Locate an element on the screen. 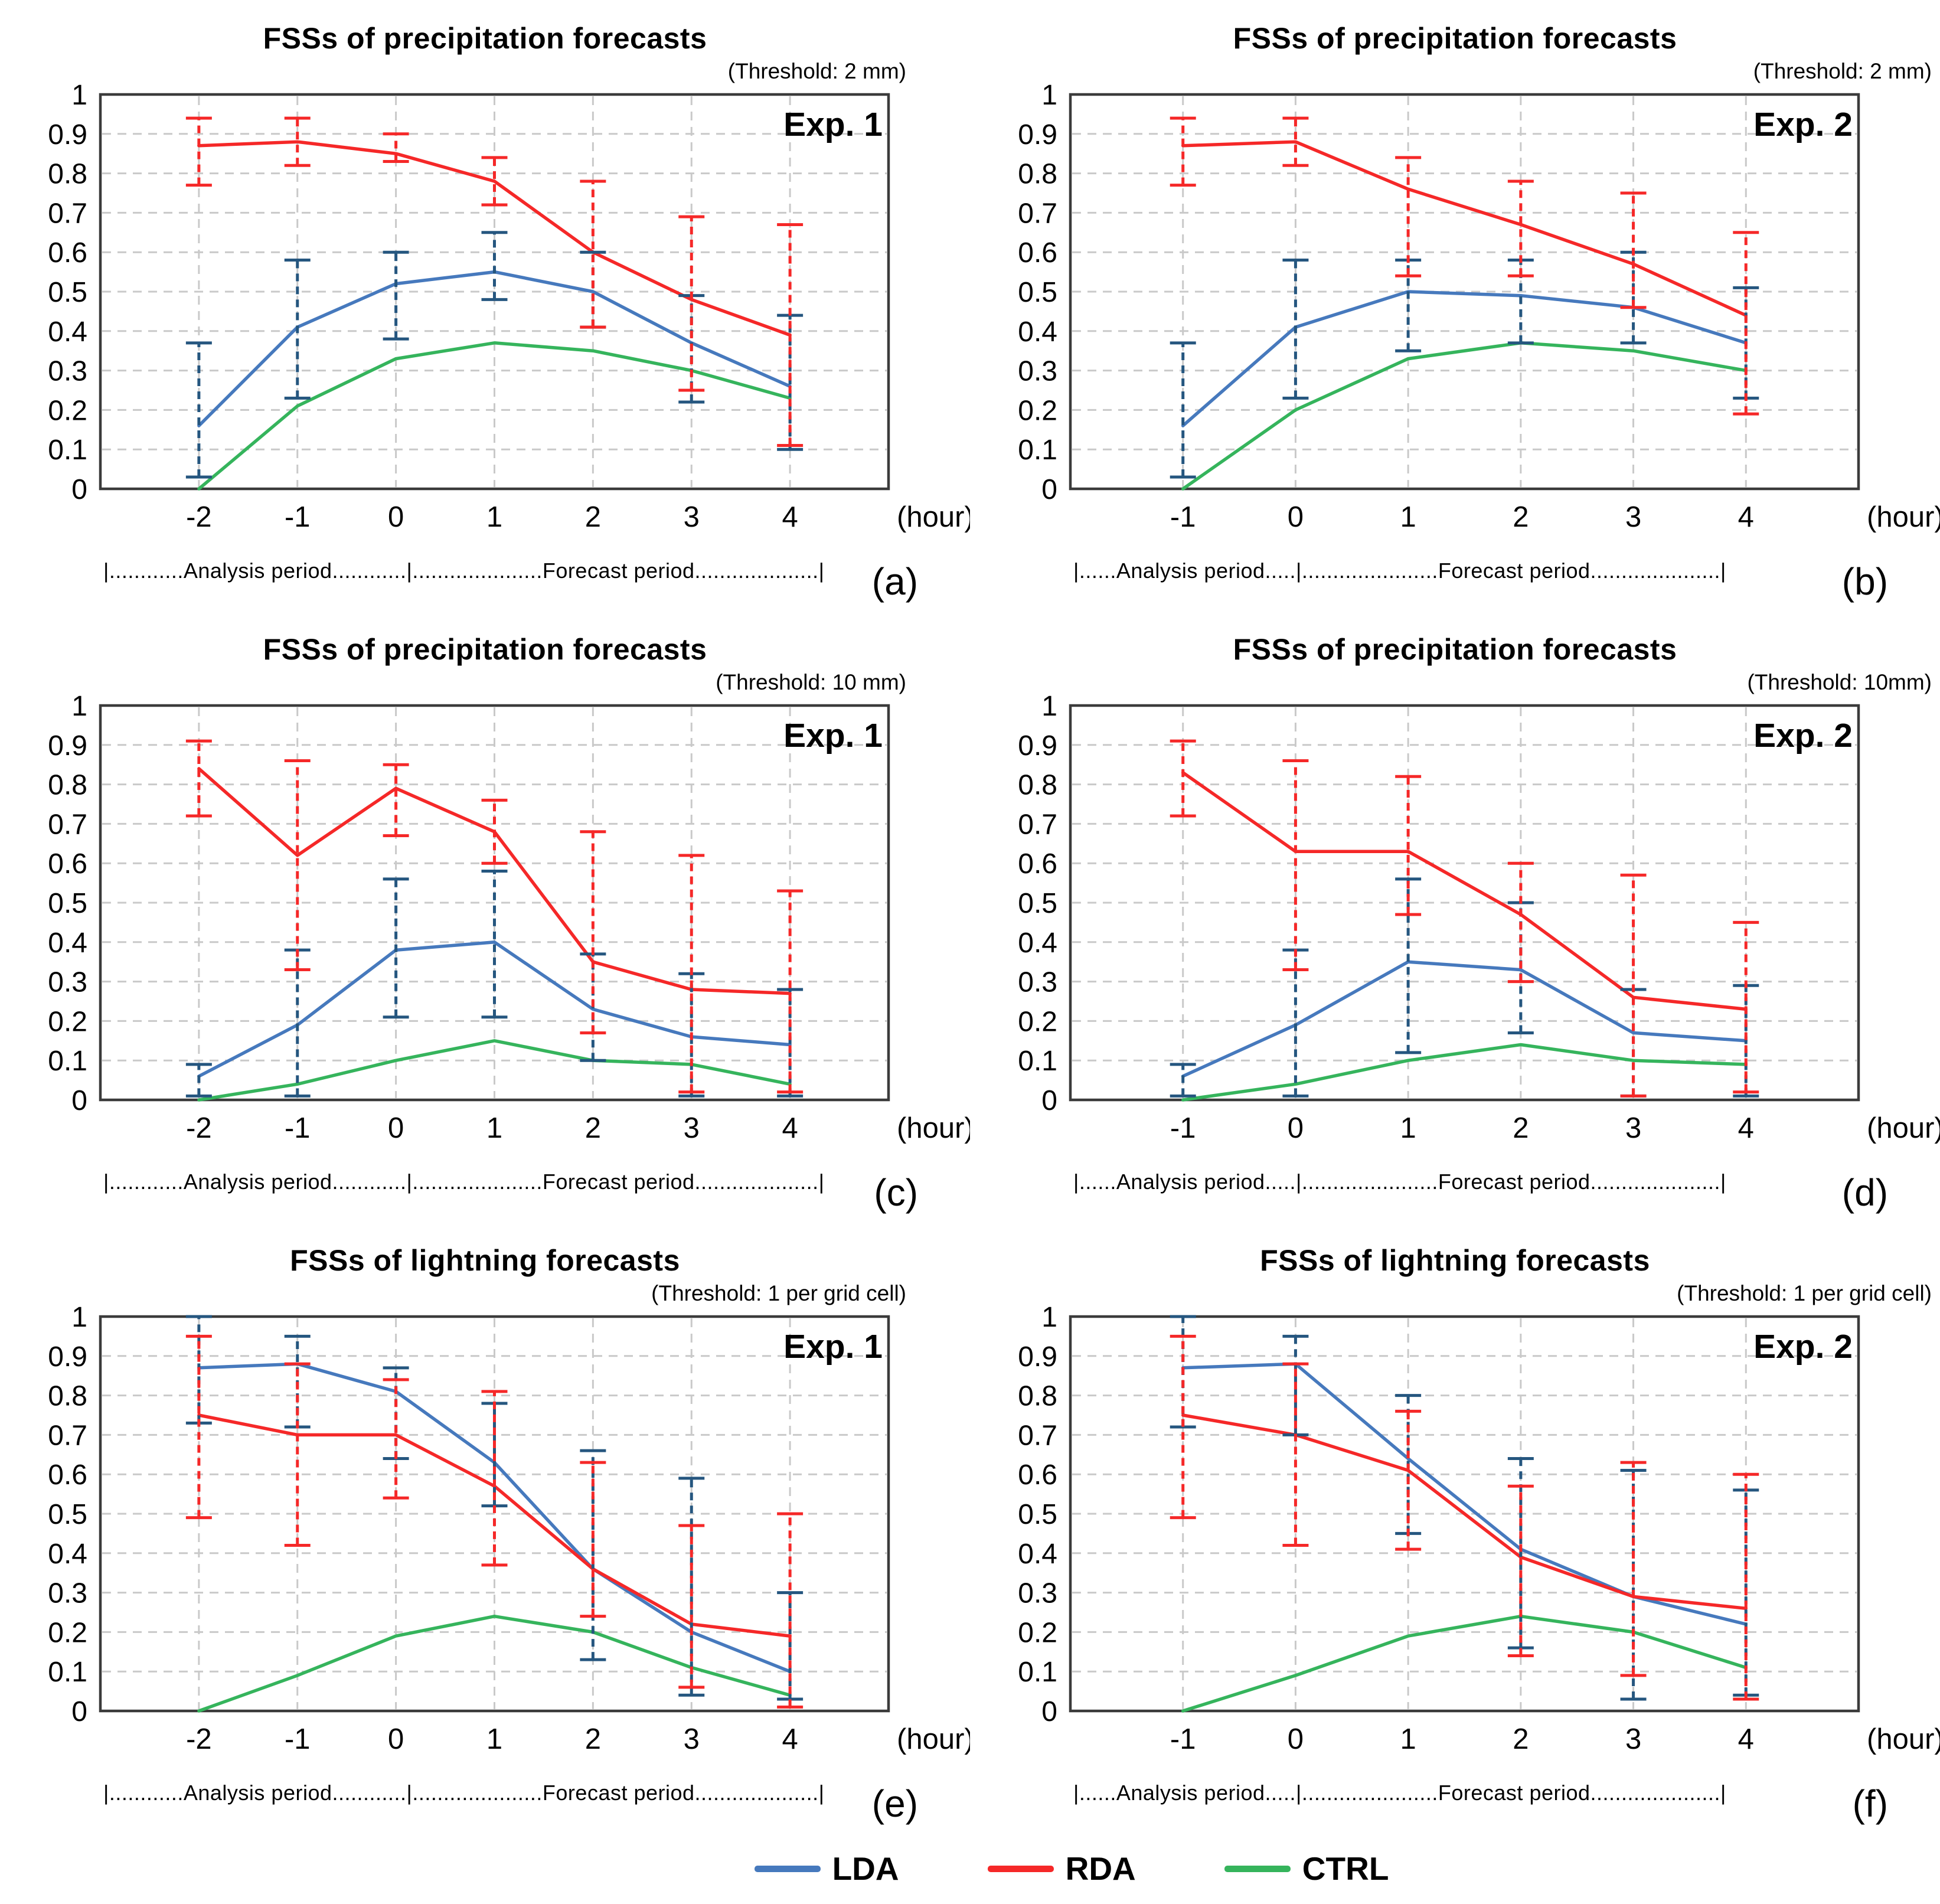 Image resolution: width=1940 pixels, height=1904 pixels. gridlines is located at coordinates (494, 291).